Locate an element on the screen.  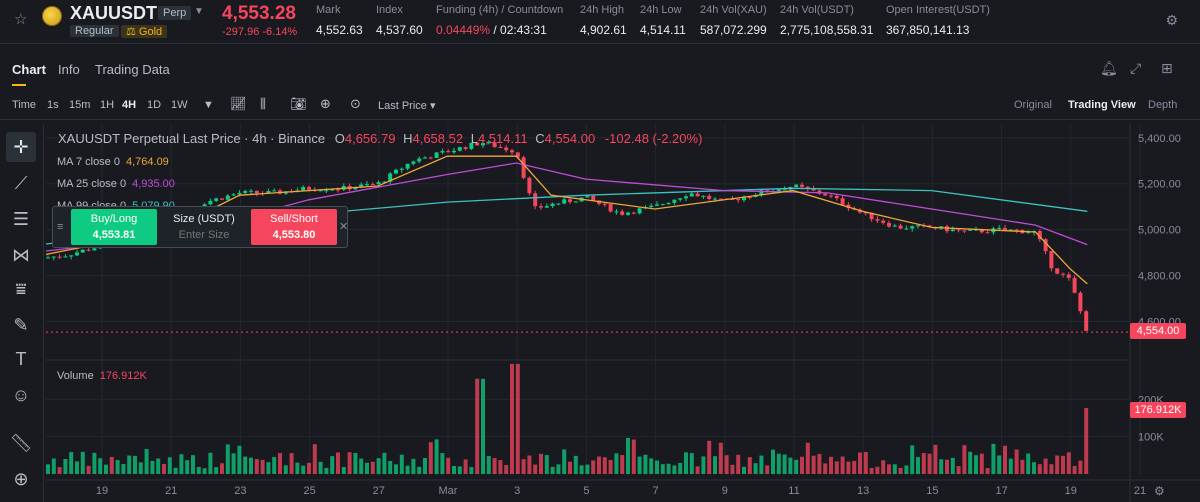
open-value: 4,656.79 is located at coordinates (370, 138).